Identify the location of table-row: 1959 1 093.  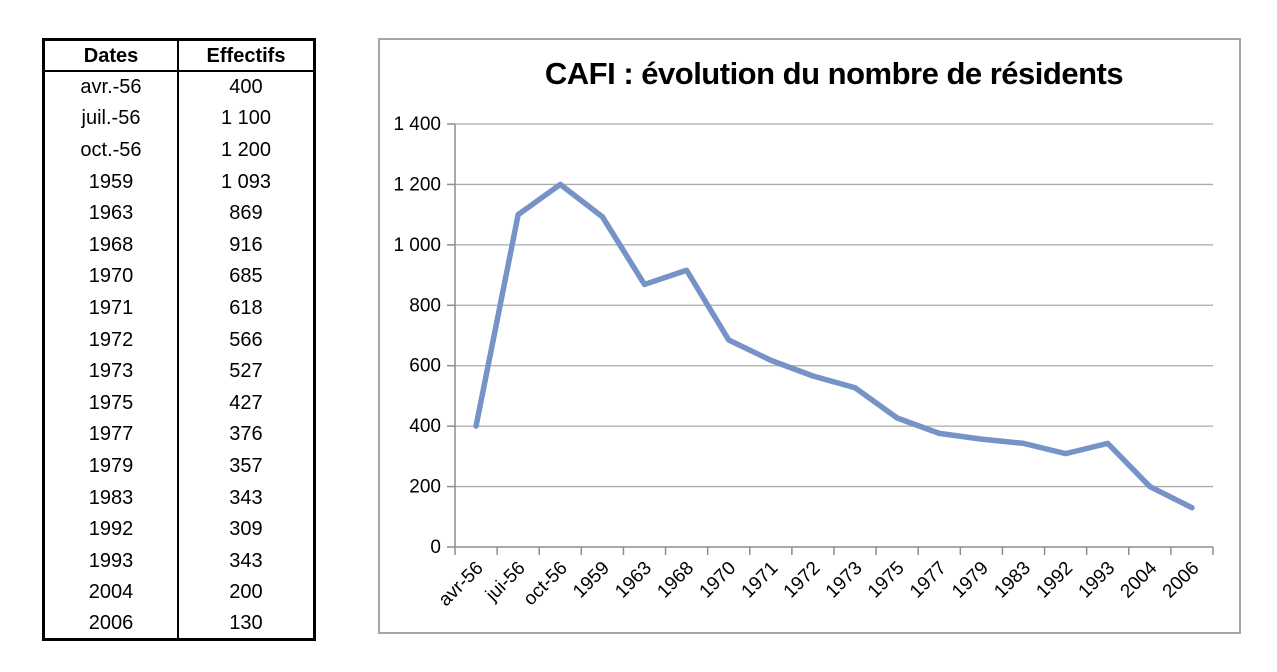
(179, 181).